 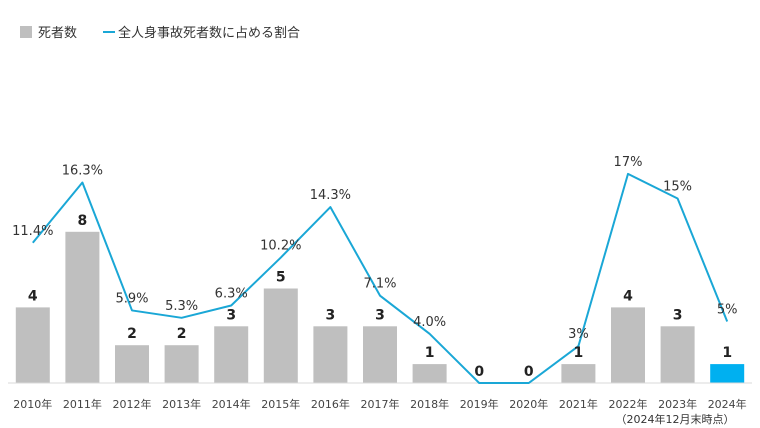 I want to click on legend: 死者数 全人身事故死者数に占める割合, so click(x=160, y=33).